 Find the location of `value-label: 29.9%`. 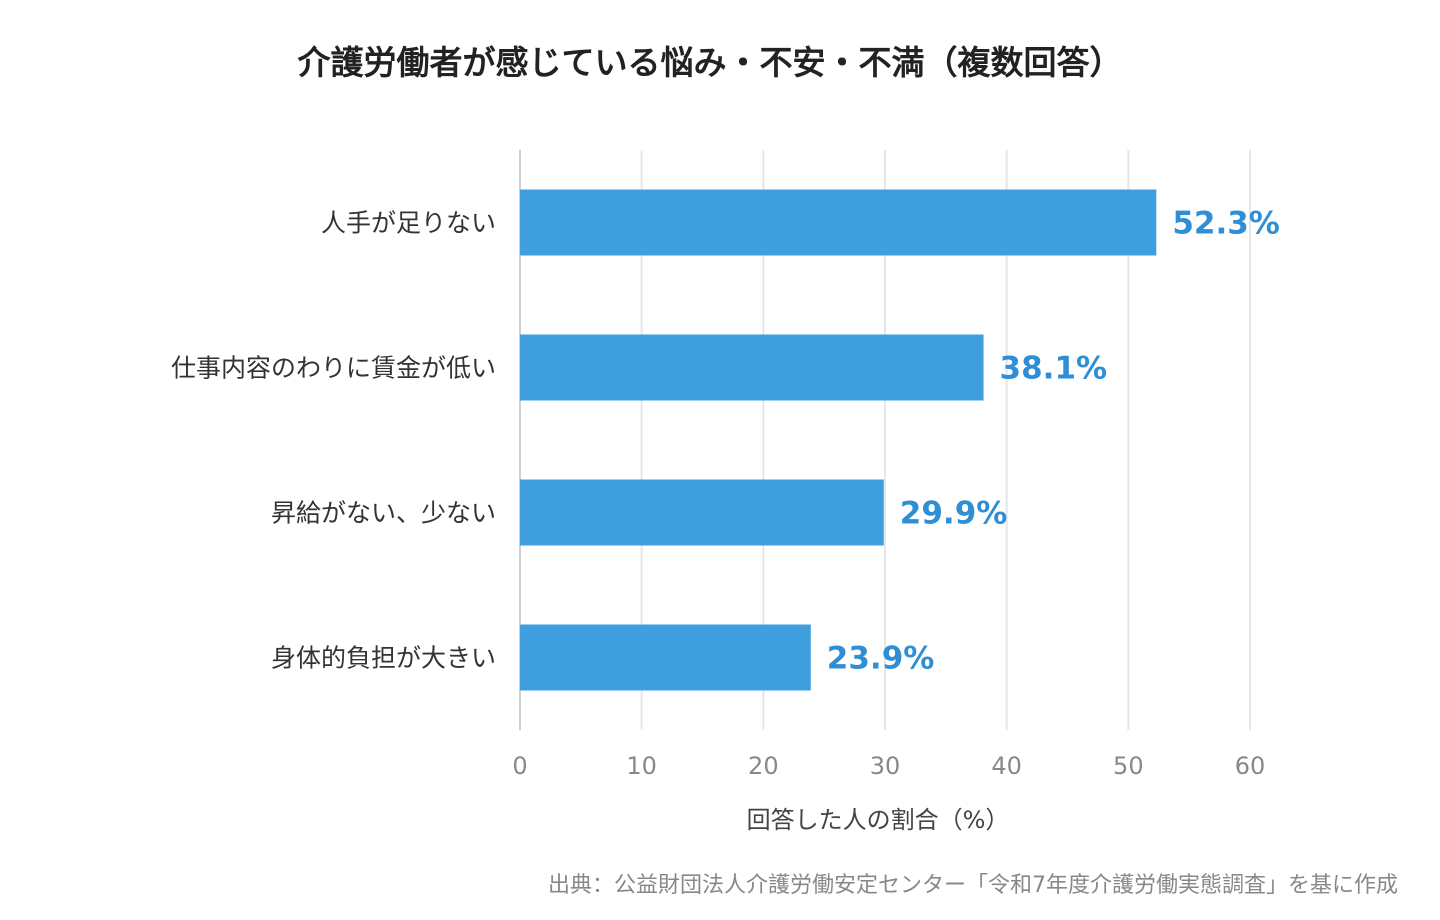

value-label: 29.9% is located at coordinates (954, 514).